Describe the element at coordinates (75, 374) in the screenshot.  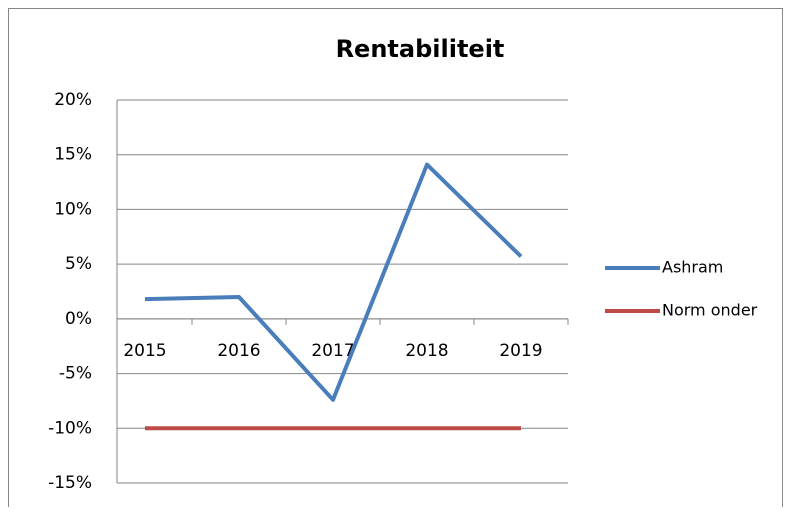
I see `y-tick-label: -5%` at that location.